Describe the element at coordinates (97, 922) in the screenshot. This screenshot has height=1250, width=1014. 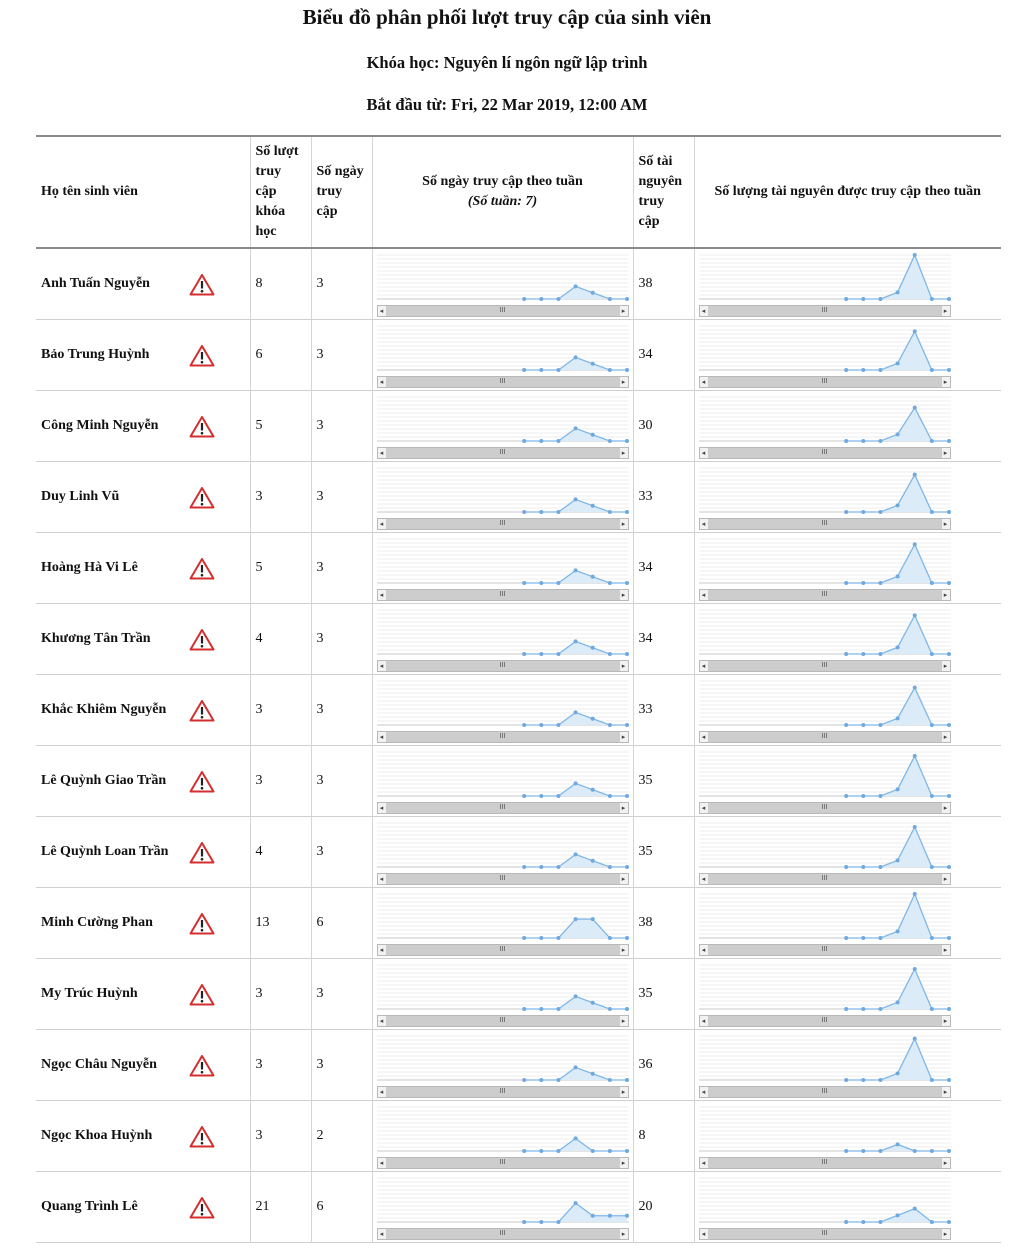
I see `student-name: Minh Cường Phan` at that location.